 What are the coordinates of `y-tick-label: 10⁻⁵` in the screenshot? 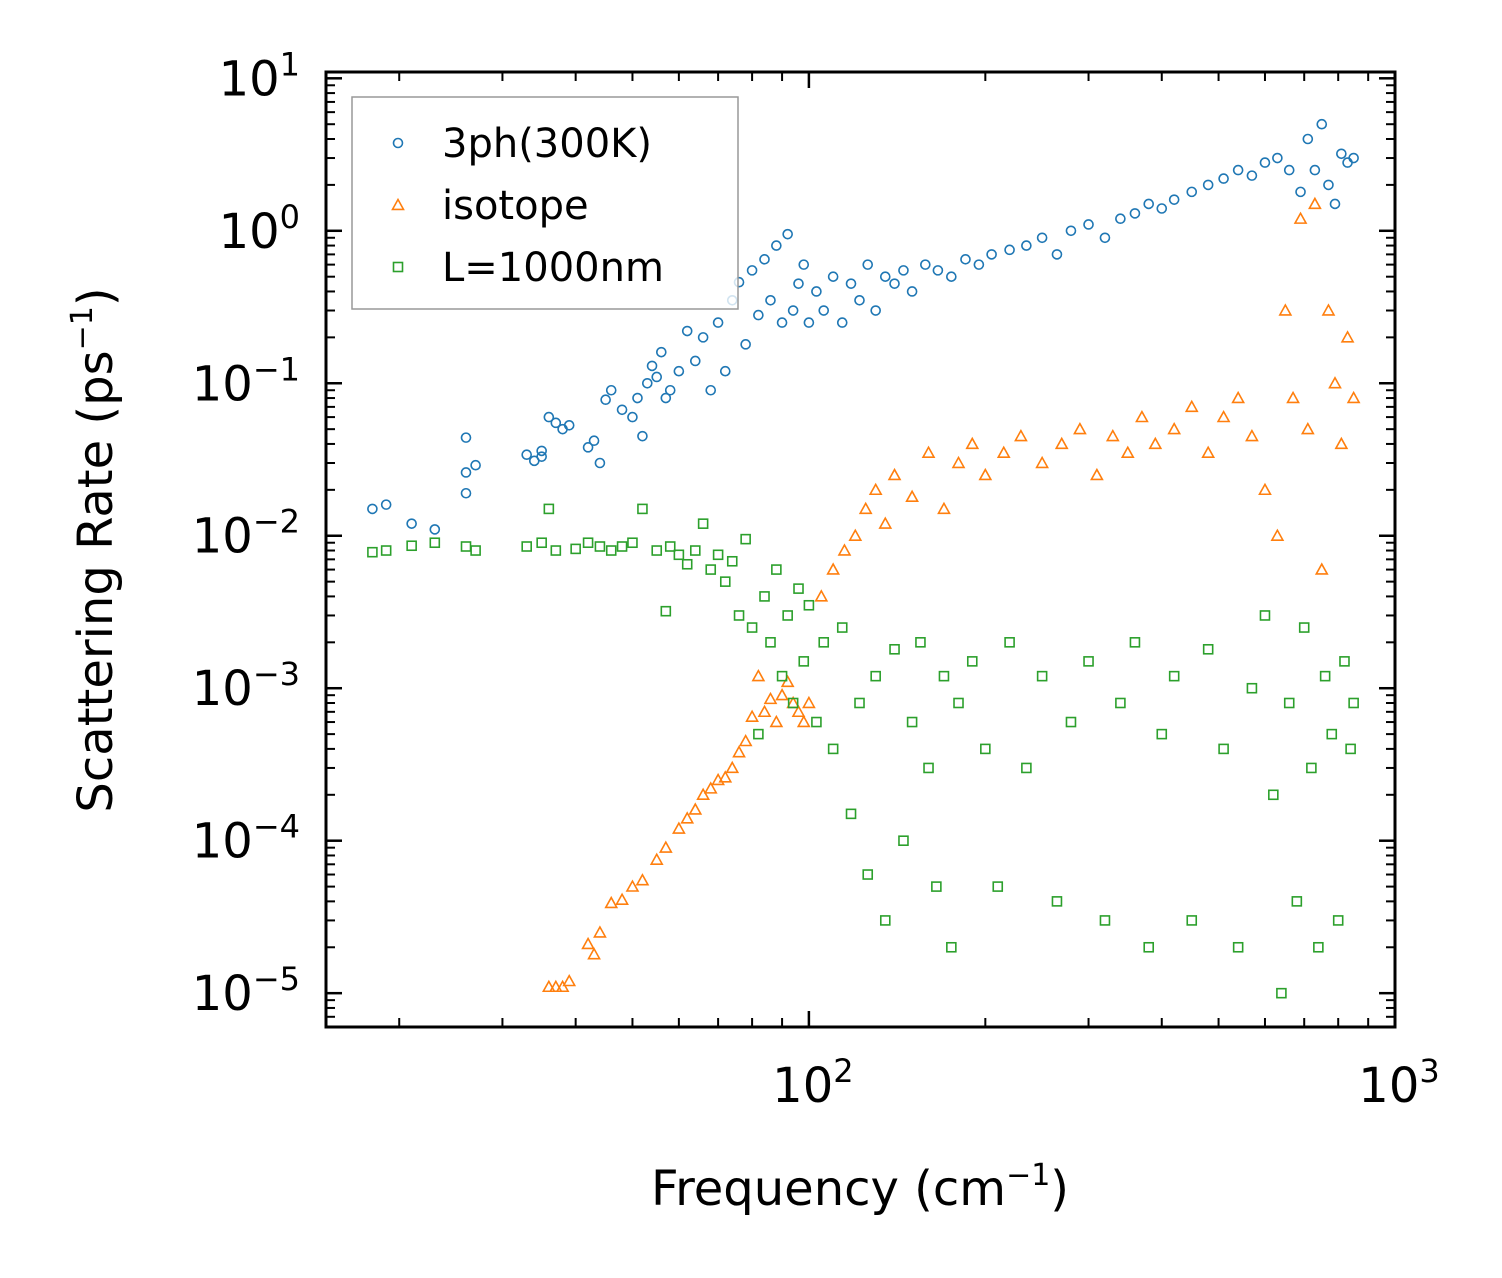 It's located at (246, 991).